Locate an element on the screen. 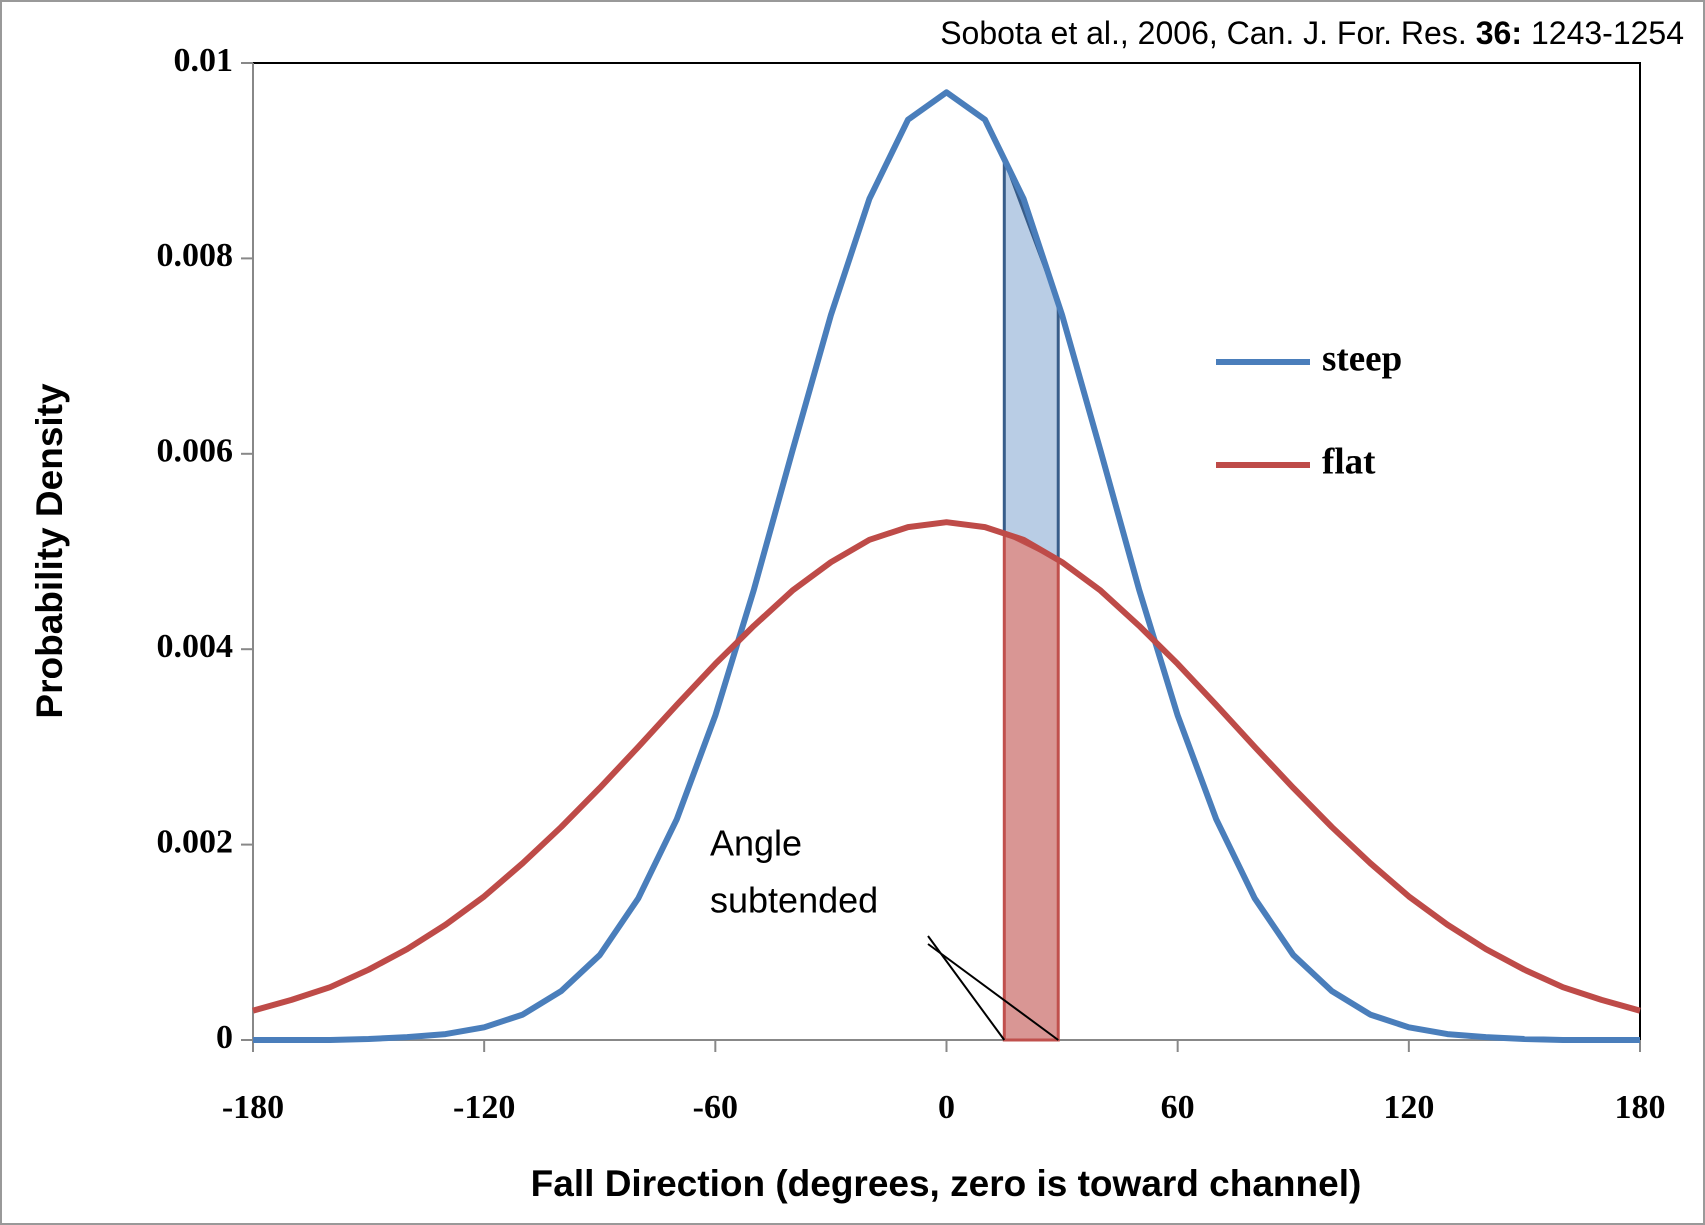  y-tick-label: 0 is located at coordinates (224, 1037).